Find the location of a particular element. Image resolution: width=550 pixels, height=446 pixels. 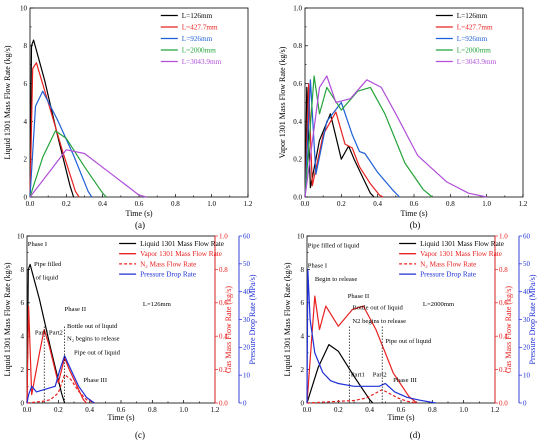

pressure-tick-label: 30 is located at coordinates (247, 320).